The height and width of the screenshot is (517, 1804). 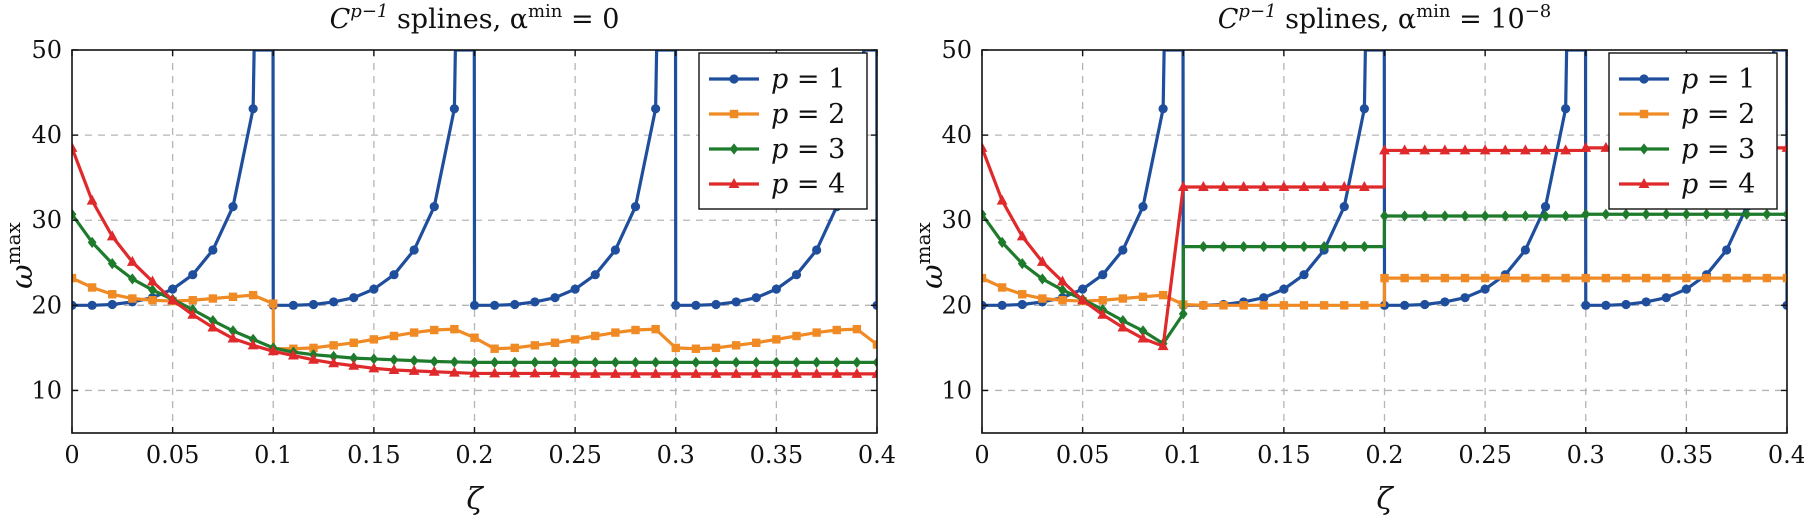 I want to click on legend-entry: p = 4, so click(x=777, y=184).